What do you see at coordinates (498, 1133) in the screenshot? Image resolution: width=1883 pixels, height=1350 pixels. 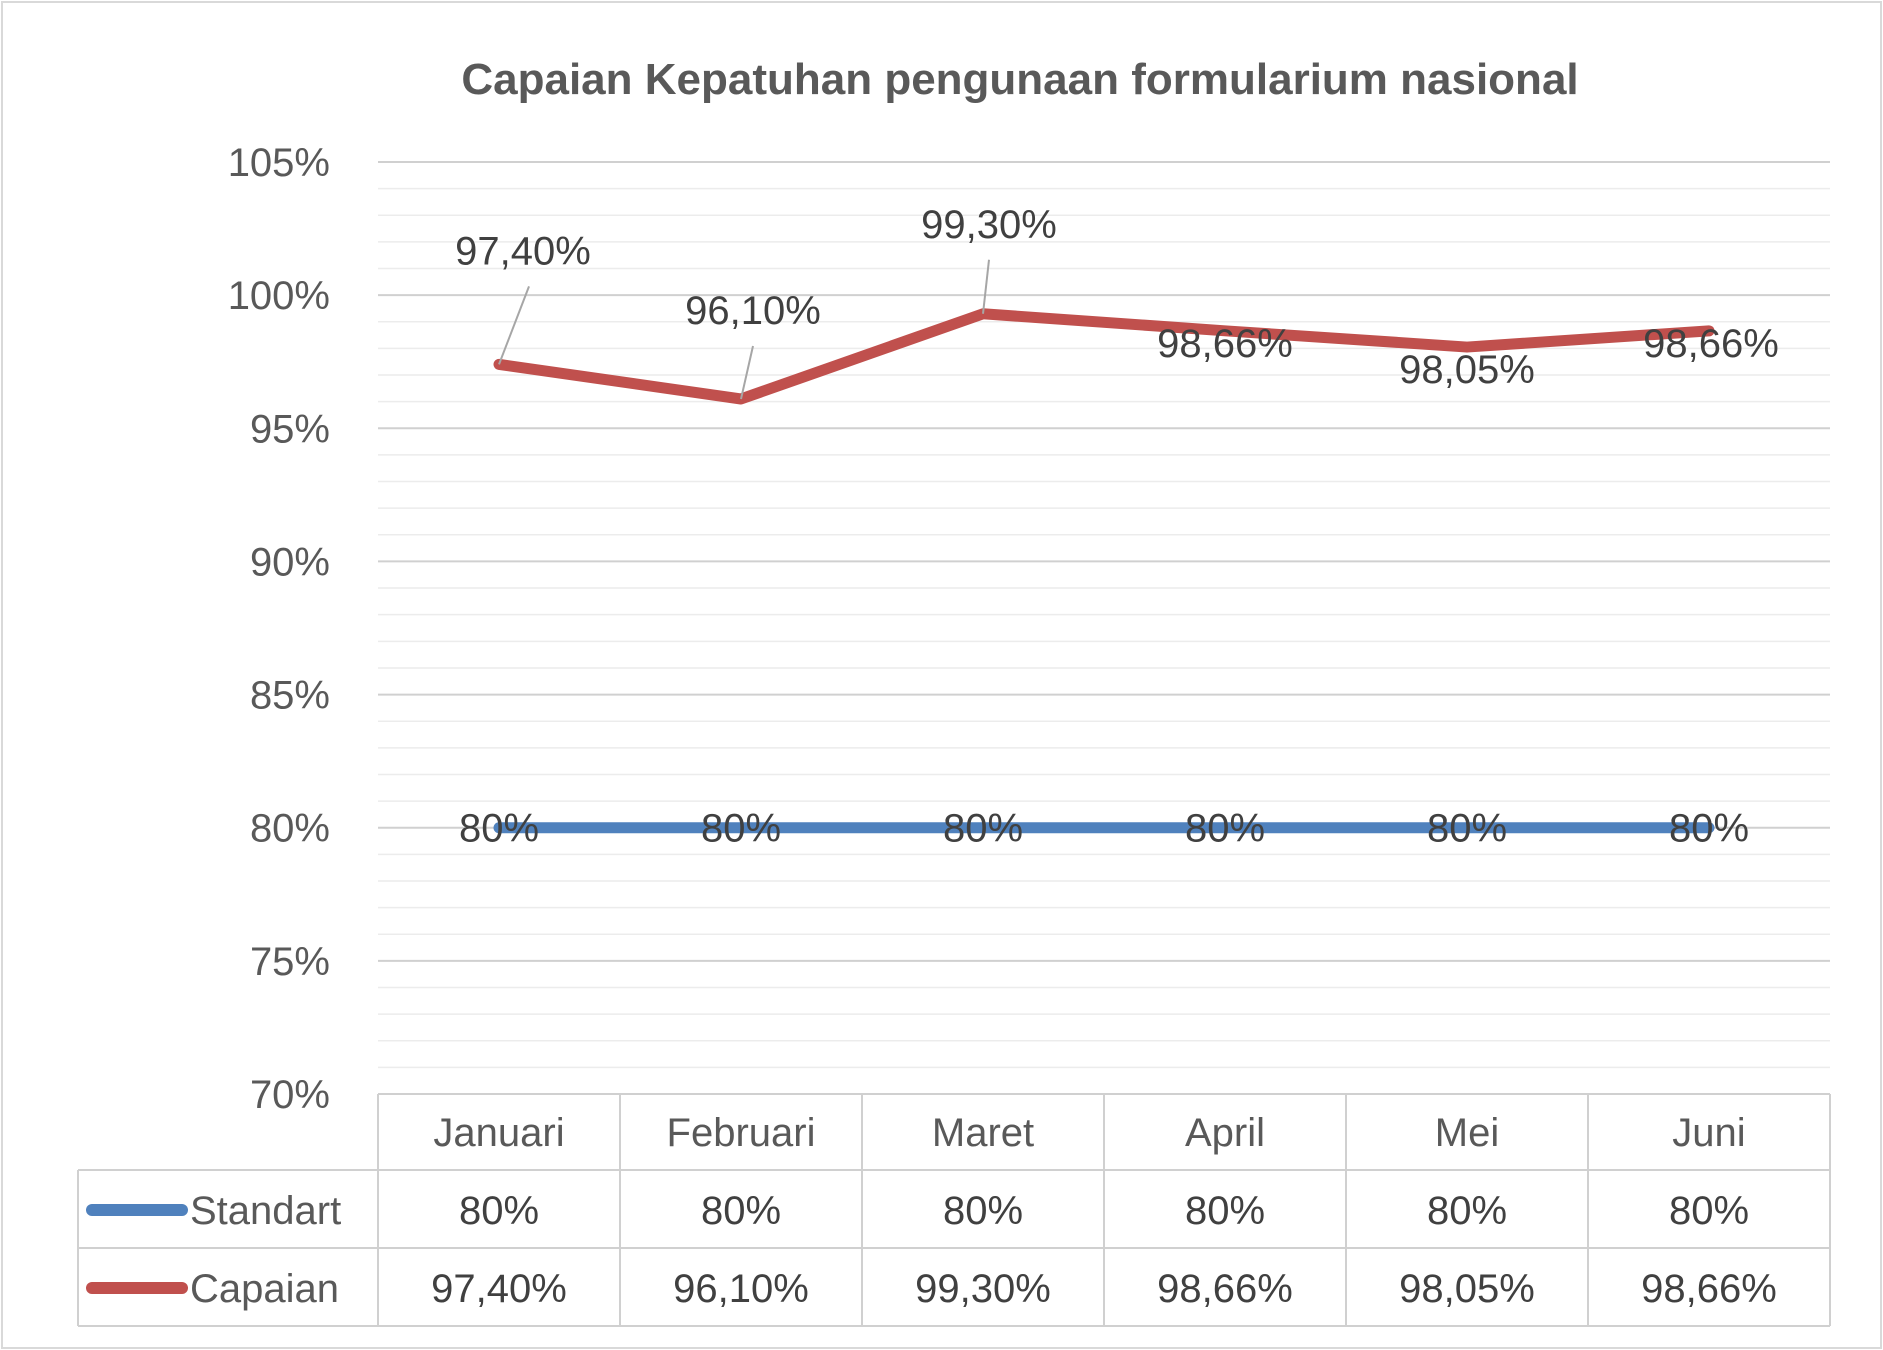 I see `x-category-label: Januari` at bounding box center [498, 1133].